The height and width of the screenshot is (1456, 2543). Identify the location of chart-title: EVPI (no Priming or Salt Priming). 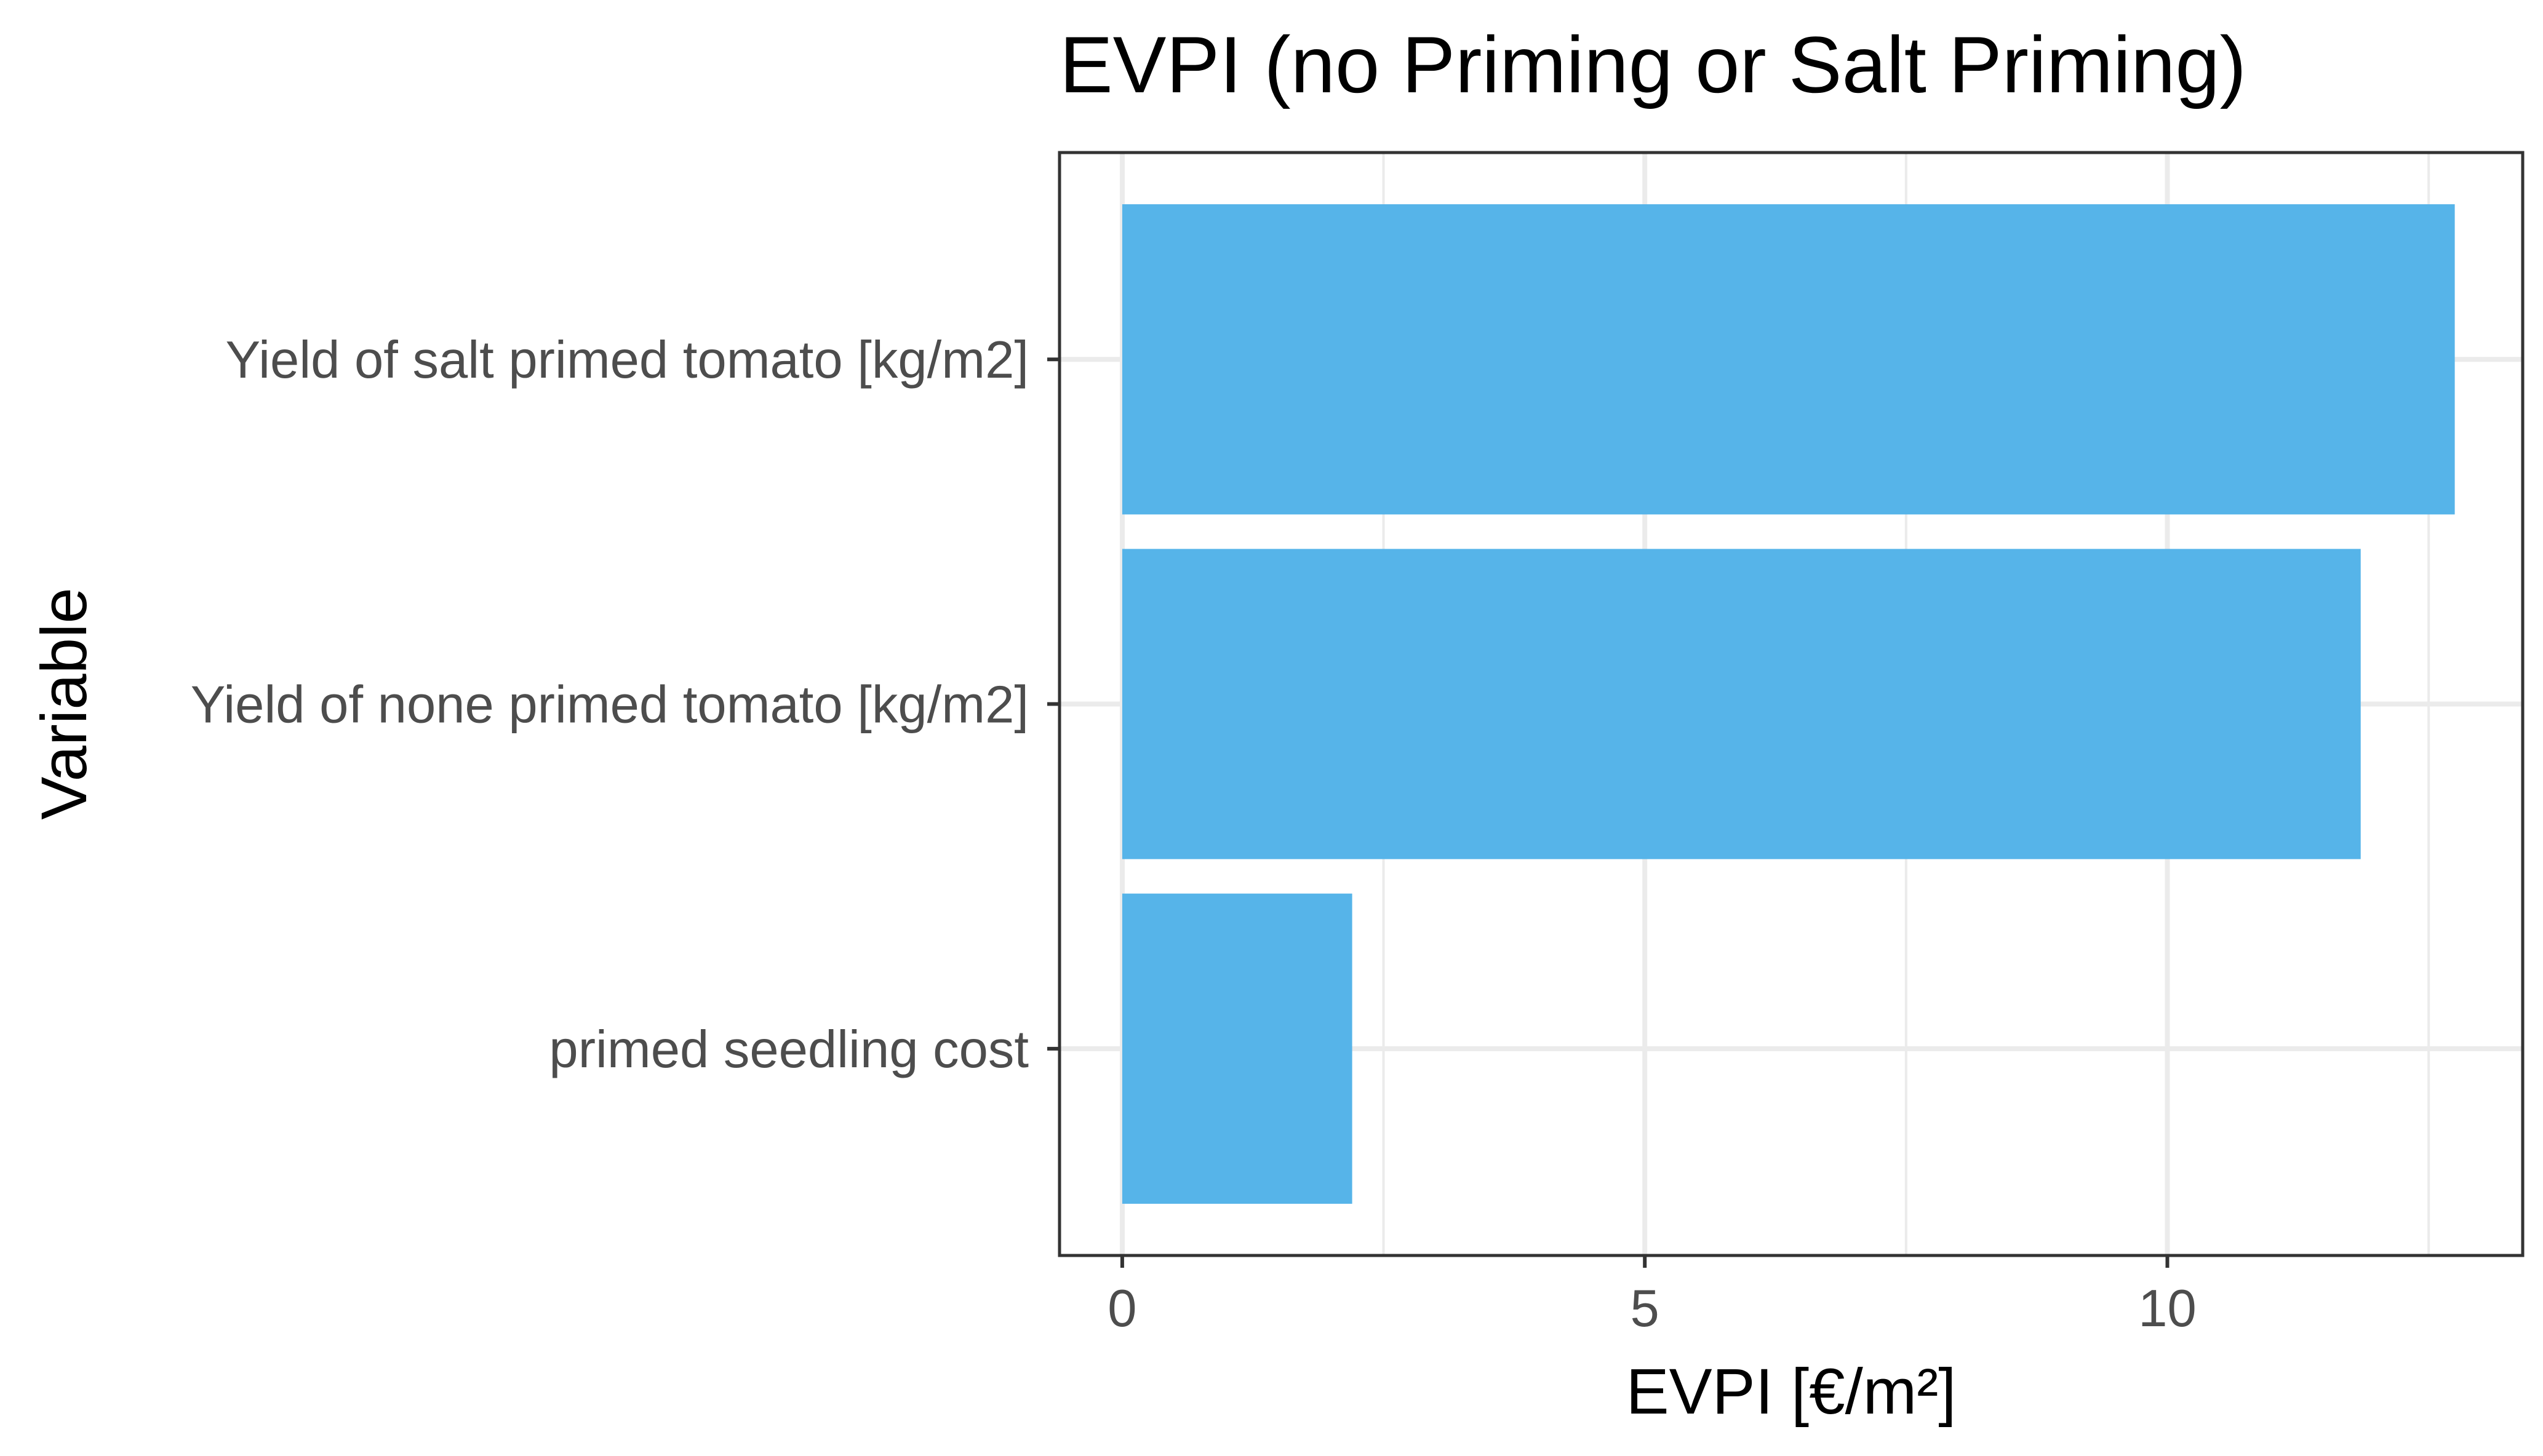
(1653, 64).